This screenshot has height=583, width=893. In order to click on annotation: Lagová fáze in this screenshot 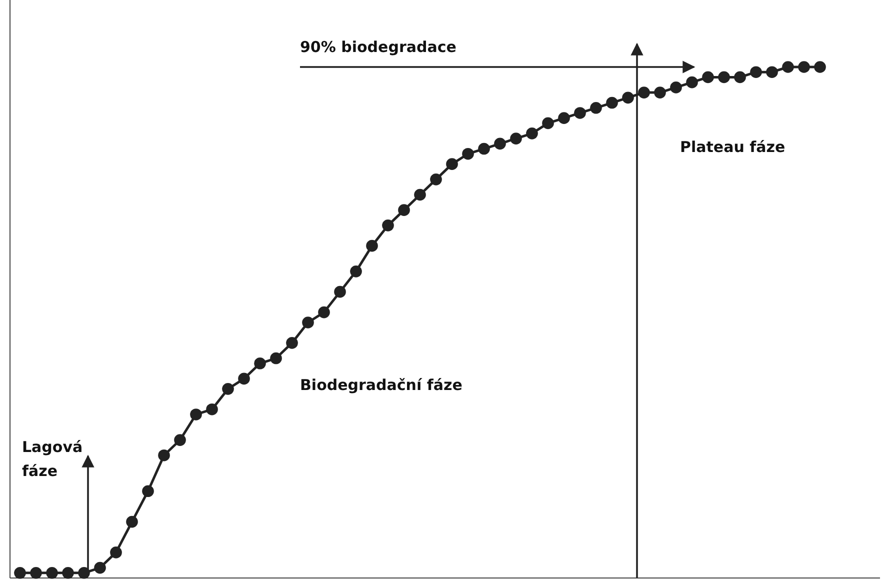, I will do `click(52, 459)`.